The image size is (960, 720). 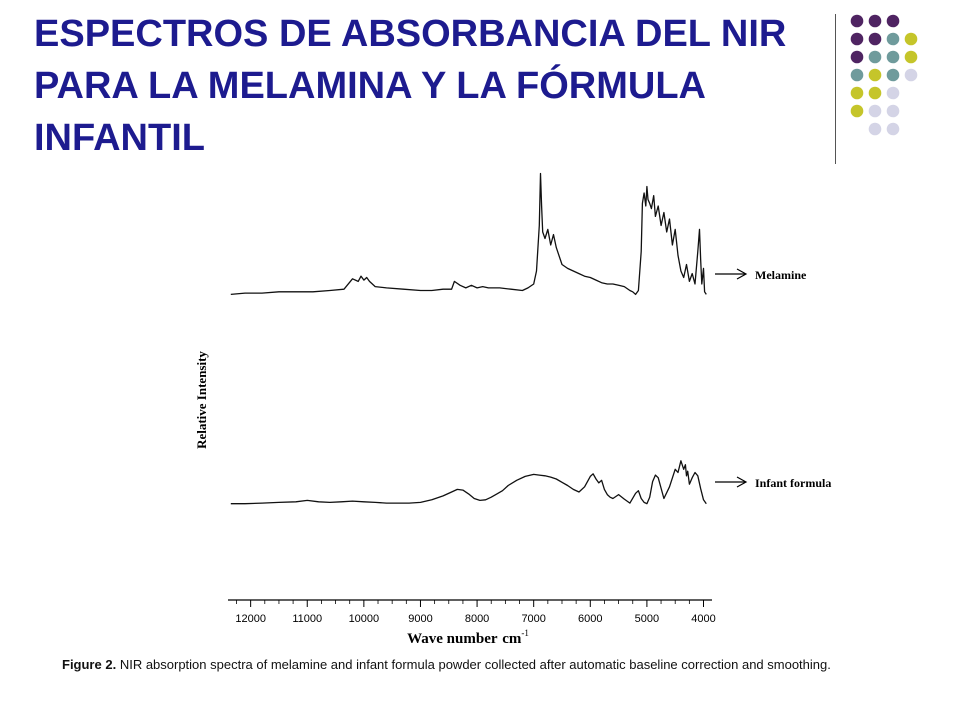 What do you see at coordinates (742, 482) in the screenshot?
I see `infant-formula-label-arrowhead` at bounding box center [742, 482].